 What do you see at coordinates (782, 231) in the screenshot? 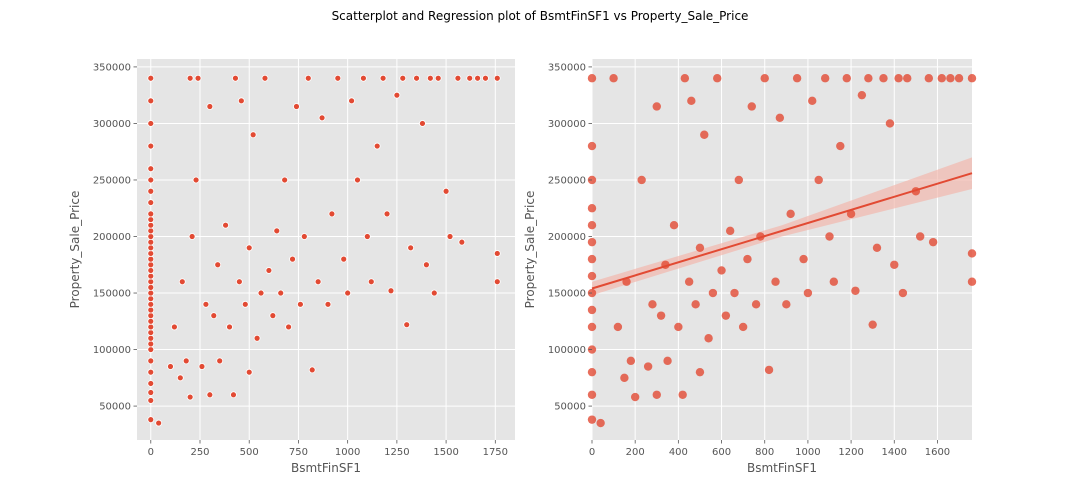
I see `regression-line` at bounding box center [782, 231].